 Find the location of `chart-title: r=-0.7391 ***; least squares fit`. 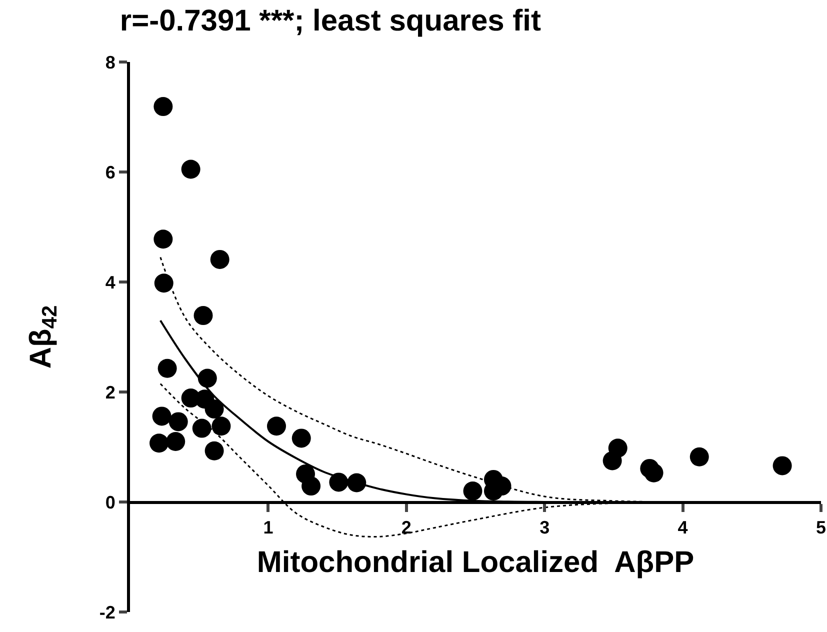

chart-title: r=-0.7391 ***; least squares fit is located at coordinates (330, 21).